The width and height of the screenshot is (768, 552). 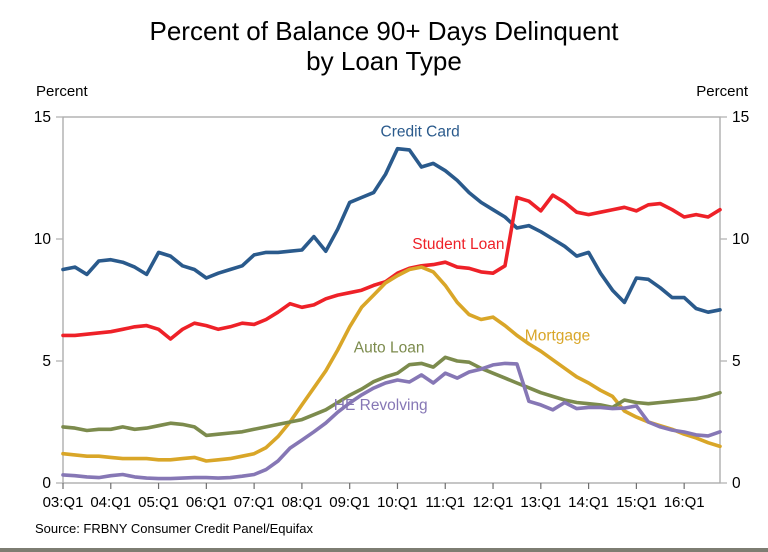 What do you see at coordinates (740, 117) in the screenshot?
I see `y-tick-label-right: 15` at bounding box center [740, 117].